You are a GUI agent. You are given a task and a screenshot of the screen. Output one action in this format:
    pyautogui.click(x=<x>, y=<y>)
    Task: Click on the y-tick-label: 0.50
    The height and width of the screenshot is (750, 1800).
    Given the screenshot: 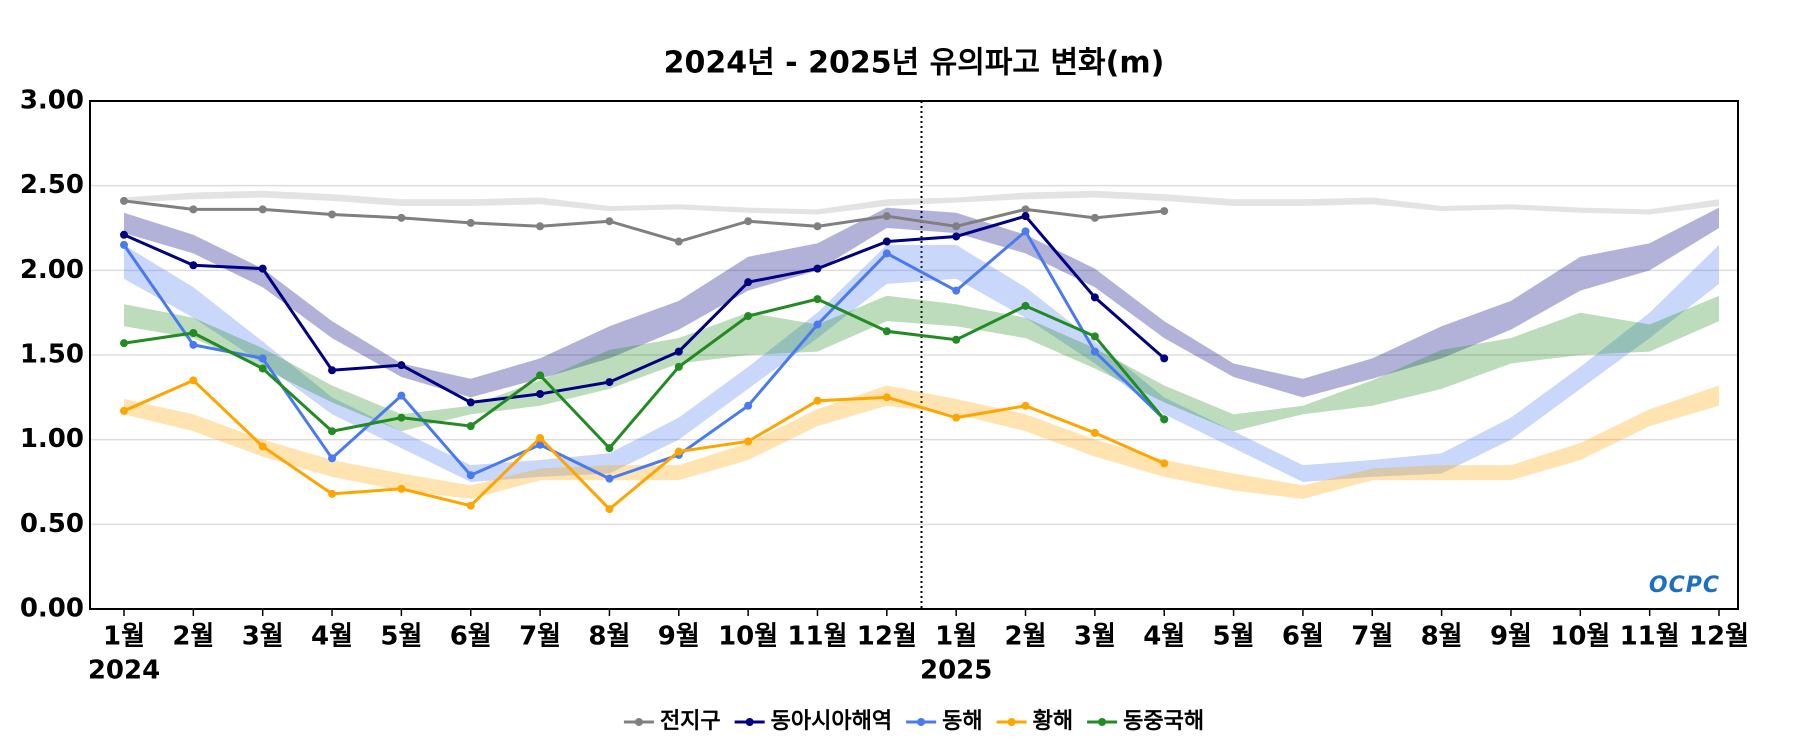 What is the action you would take?
    pyautogui.click(x=52, y=524)
    